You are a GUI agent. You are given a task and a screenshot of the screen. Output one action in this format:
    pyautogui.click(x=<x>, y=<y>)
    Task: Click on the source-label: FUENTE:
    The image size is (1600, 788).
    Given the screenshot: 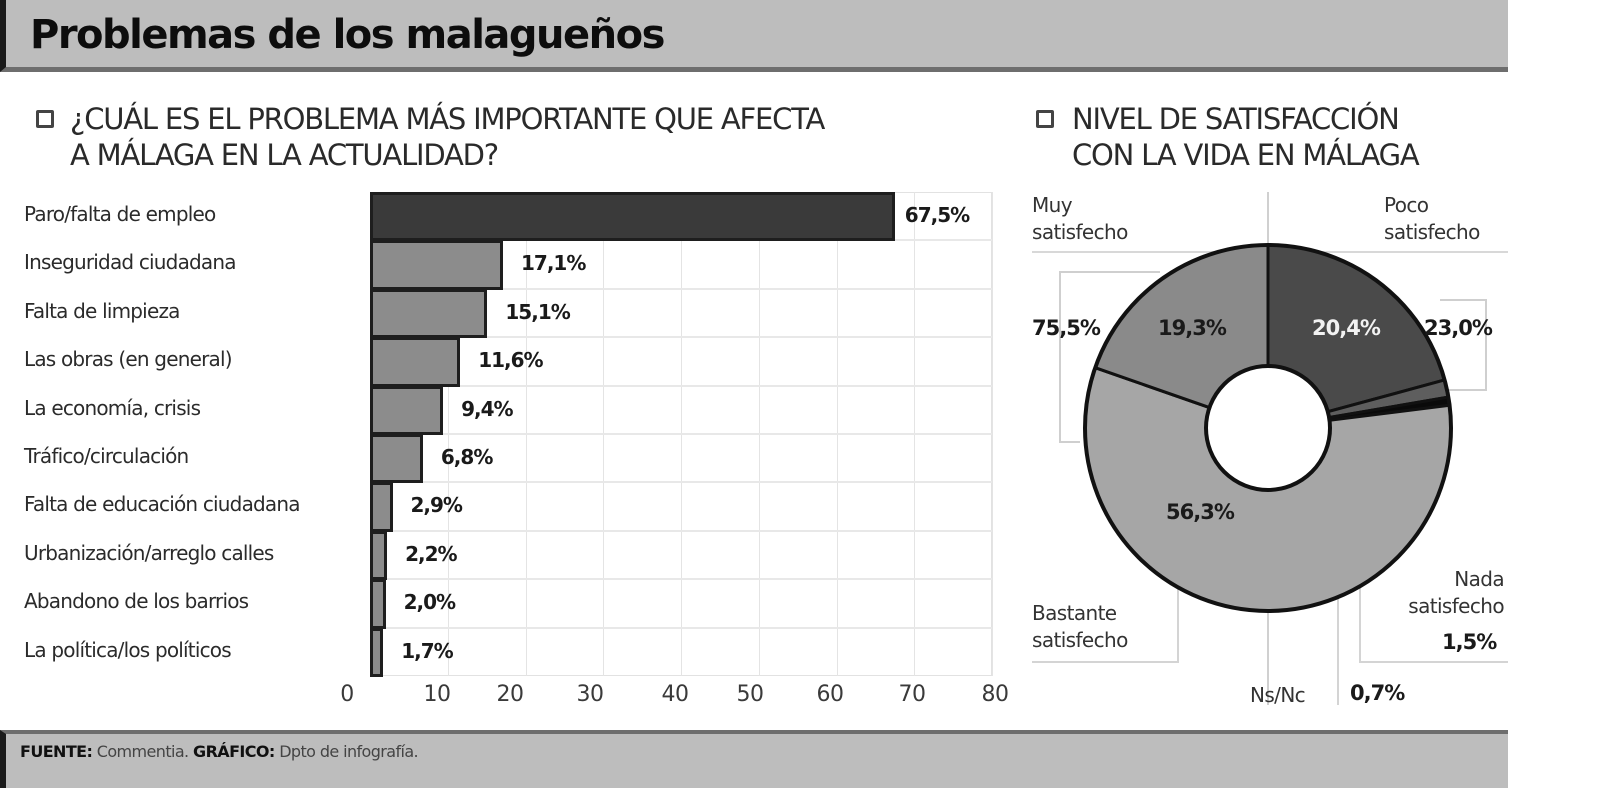 What is the action you would take?
    pyautogui.click(x=56, y=751)
    